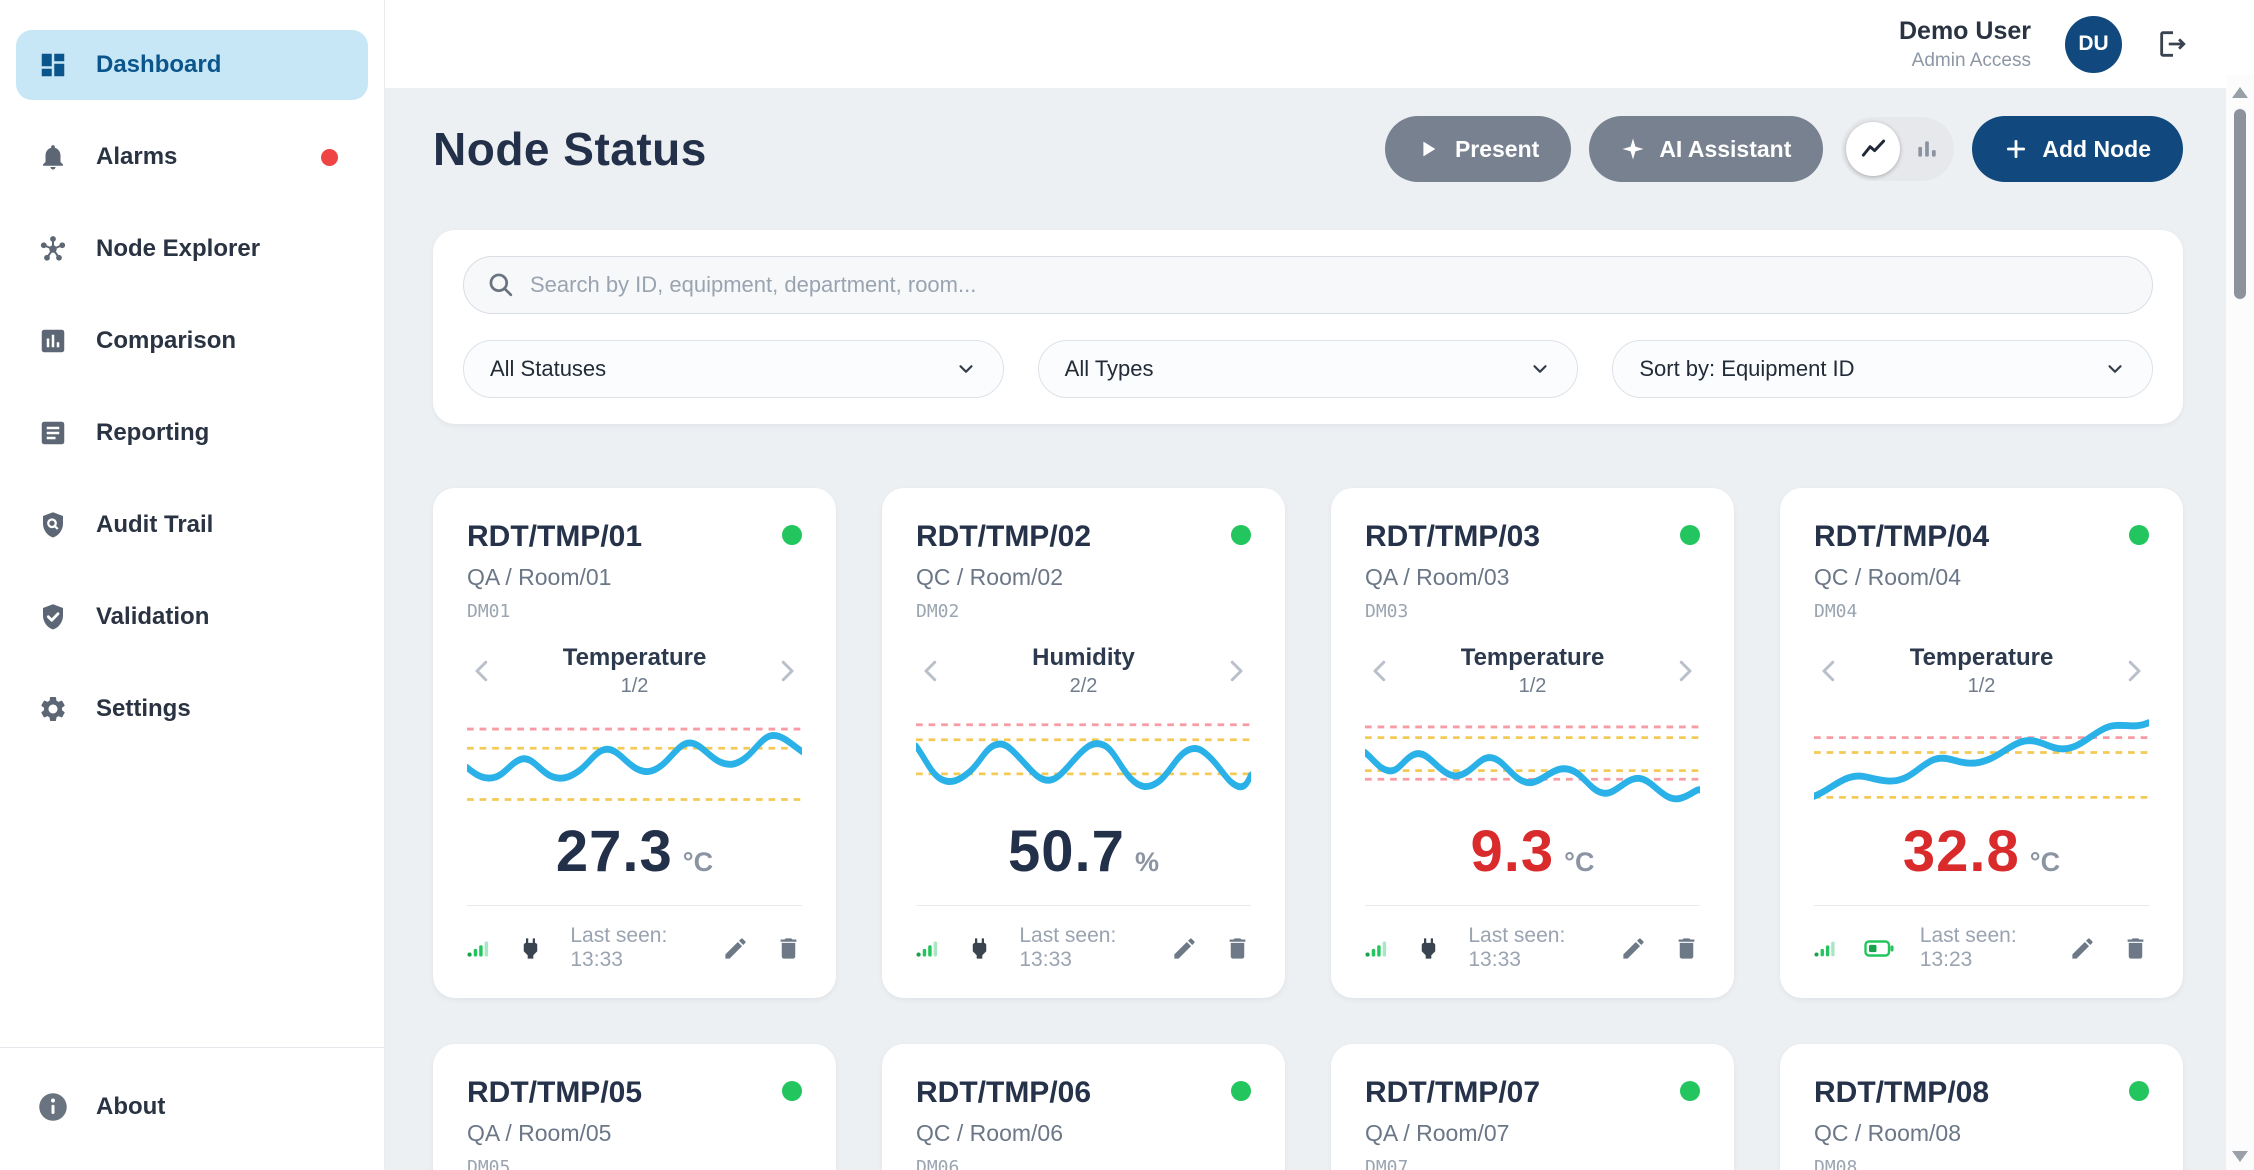 The width and height of the screenshot is (2254, 1170). Describe the element at coordinates (1437, 577) in the screenshot. I see `node-location: QA / Room/03` at that location.